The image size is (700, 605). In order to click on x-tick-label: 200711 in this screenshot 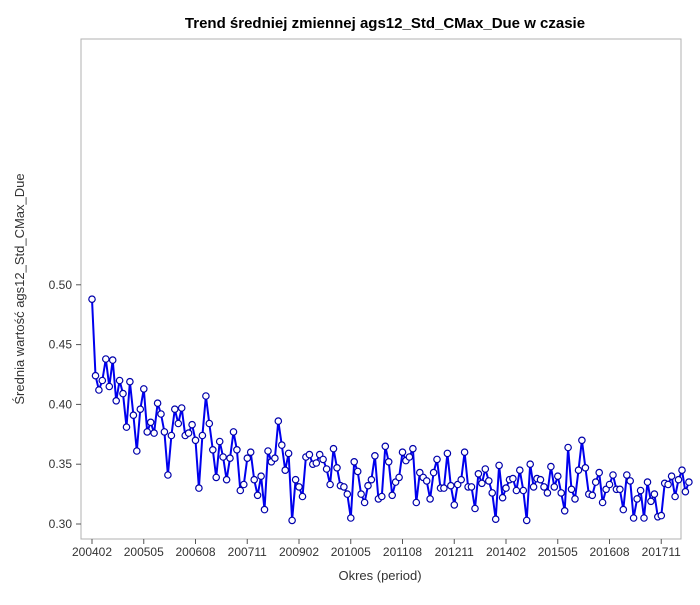, I will do `click(247, 552)`.